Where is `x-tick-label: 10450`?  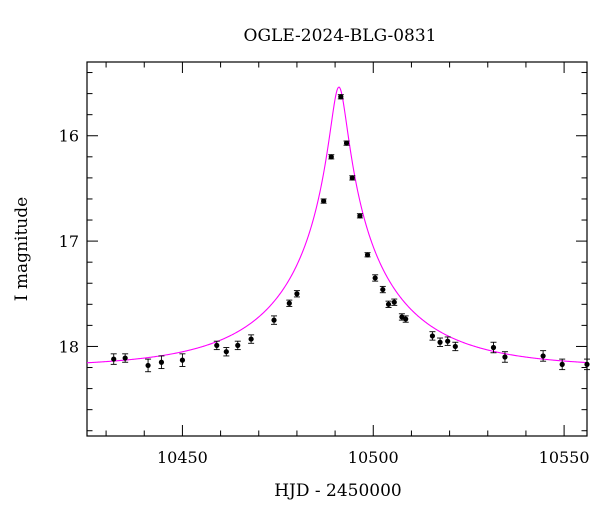 x-tick-label: 10450 is located at coordinates (182, 457).